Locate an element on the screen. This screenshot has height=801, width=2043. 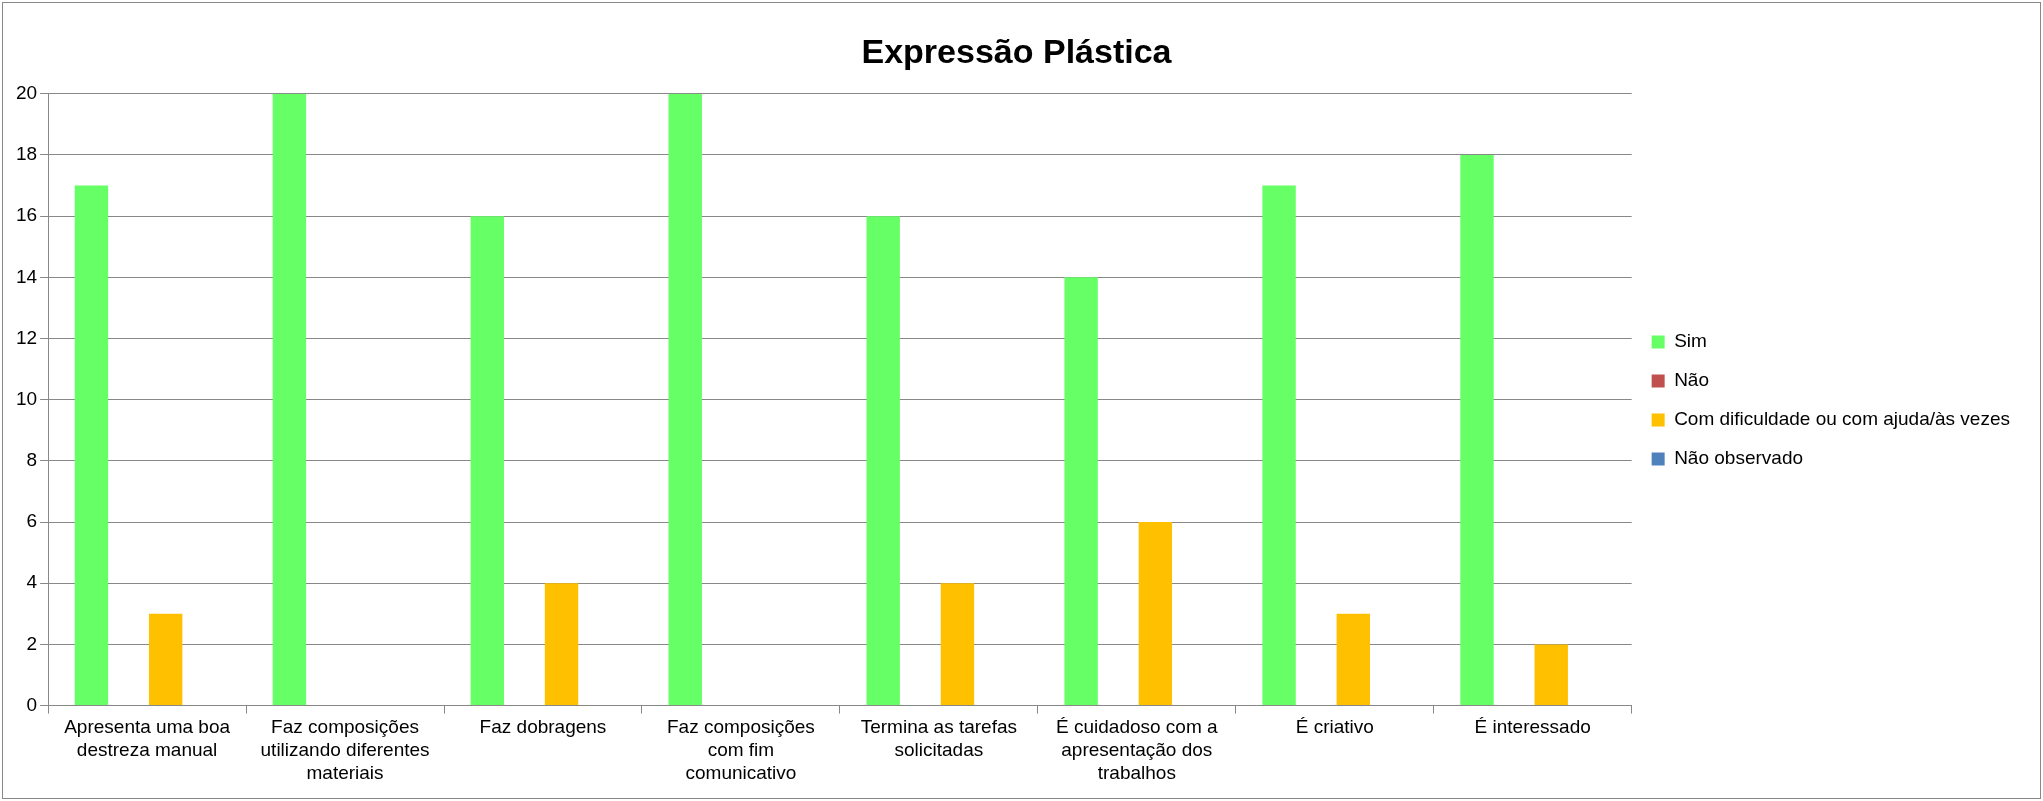
y-tick-label: 8 is located at coordinates (32, 460).